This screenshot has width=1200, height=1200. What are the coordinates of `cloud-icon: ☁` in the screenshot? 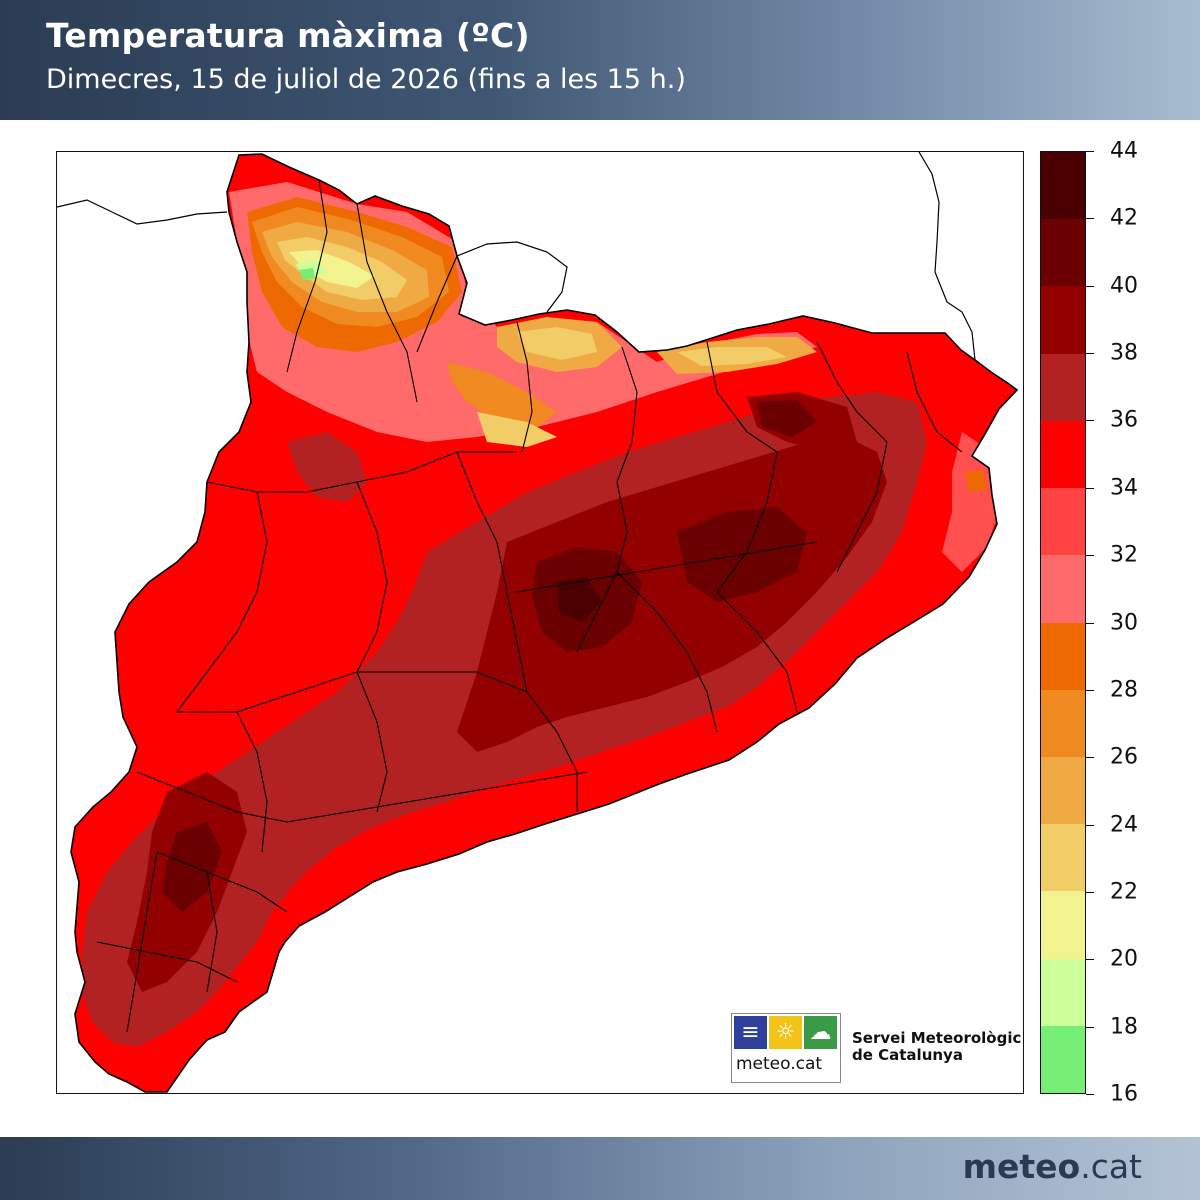 It's located at (820, 1032).